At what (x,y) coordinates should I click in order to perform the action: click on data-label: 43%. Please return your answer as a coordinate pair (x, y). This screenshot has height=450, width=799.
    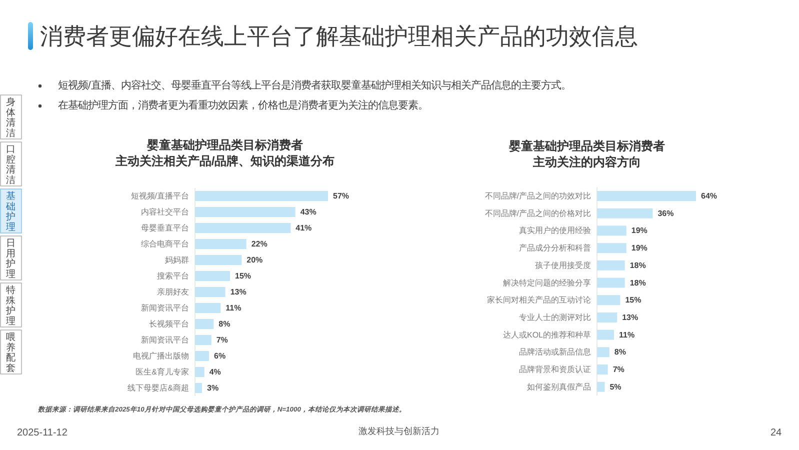
    Looking at the image, I should click on (308, 212).